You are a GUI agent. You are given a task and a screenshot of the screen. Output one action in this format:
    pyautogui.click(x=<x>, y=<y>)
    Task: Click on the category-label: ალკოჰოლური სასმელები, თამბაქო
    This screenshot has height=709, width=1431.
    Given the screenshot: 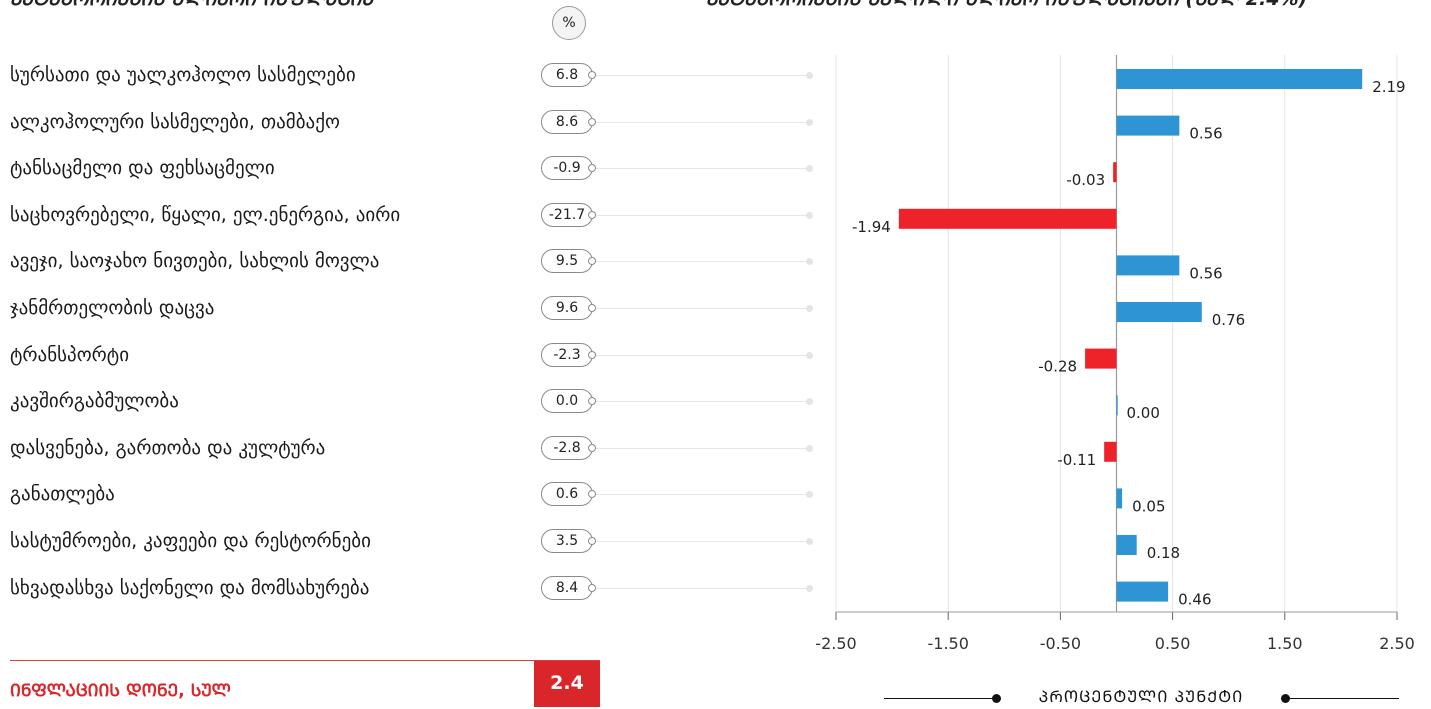 What is the action you would take?
    pyautogui.click(x=175, y=121)
    